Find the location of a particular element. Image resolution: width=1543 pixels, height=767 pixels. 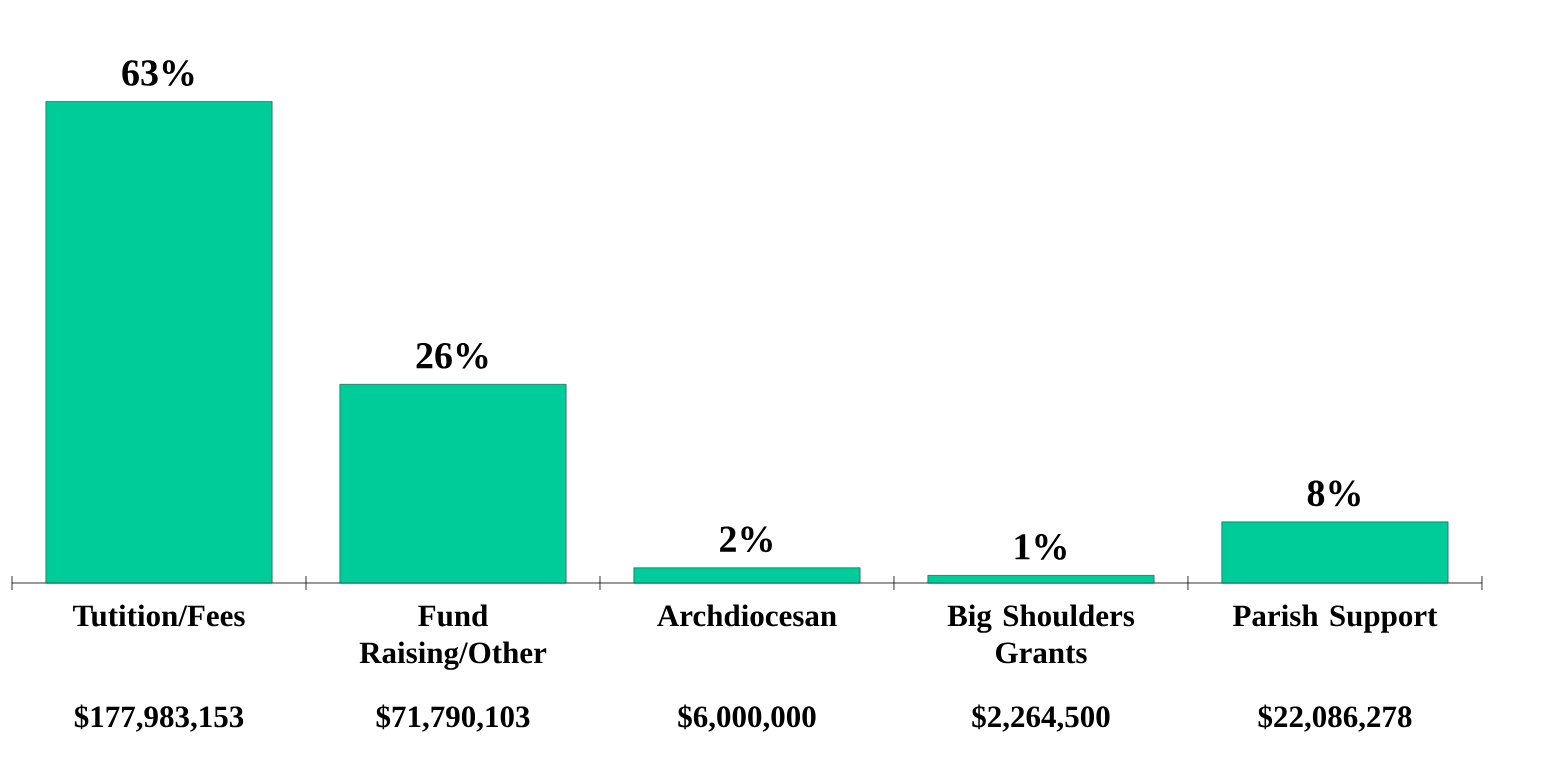

x-tick-label: Fund Raising/Other is located at coordinates (453, 637).